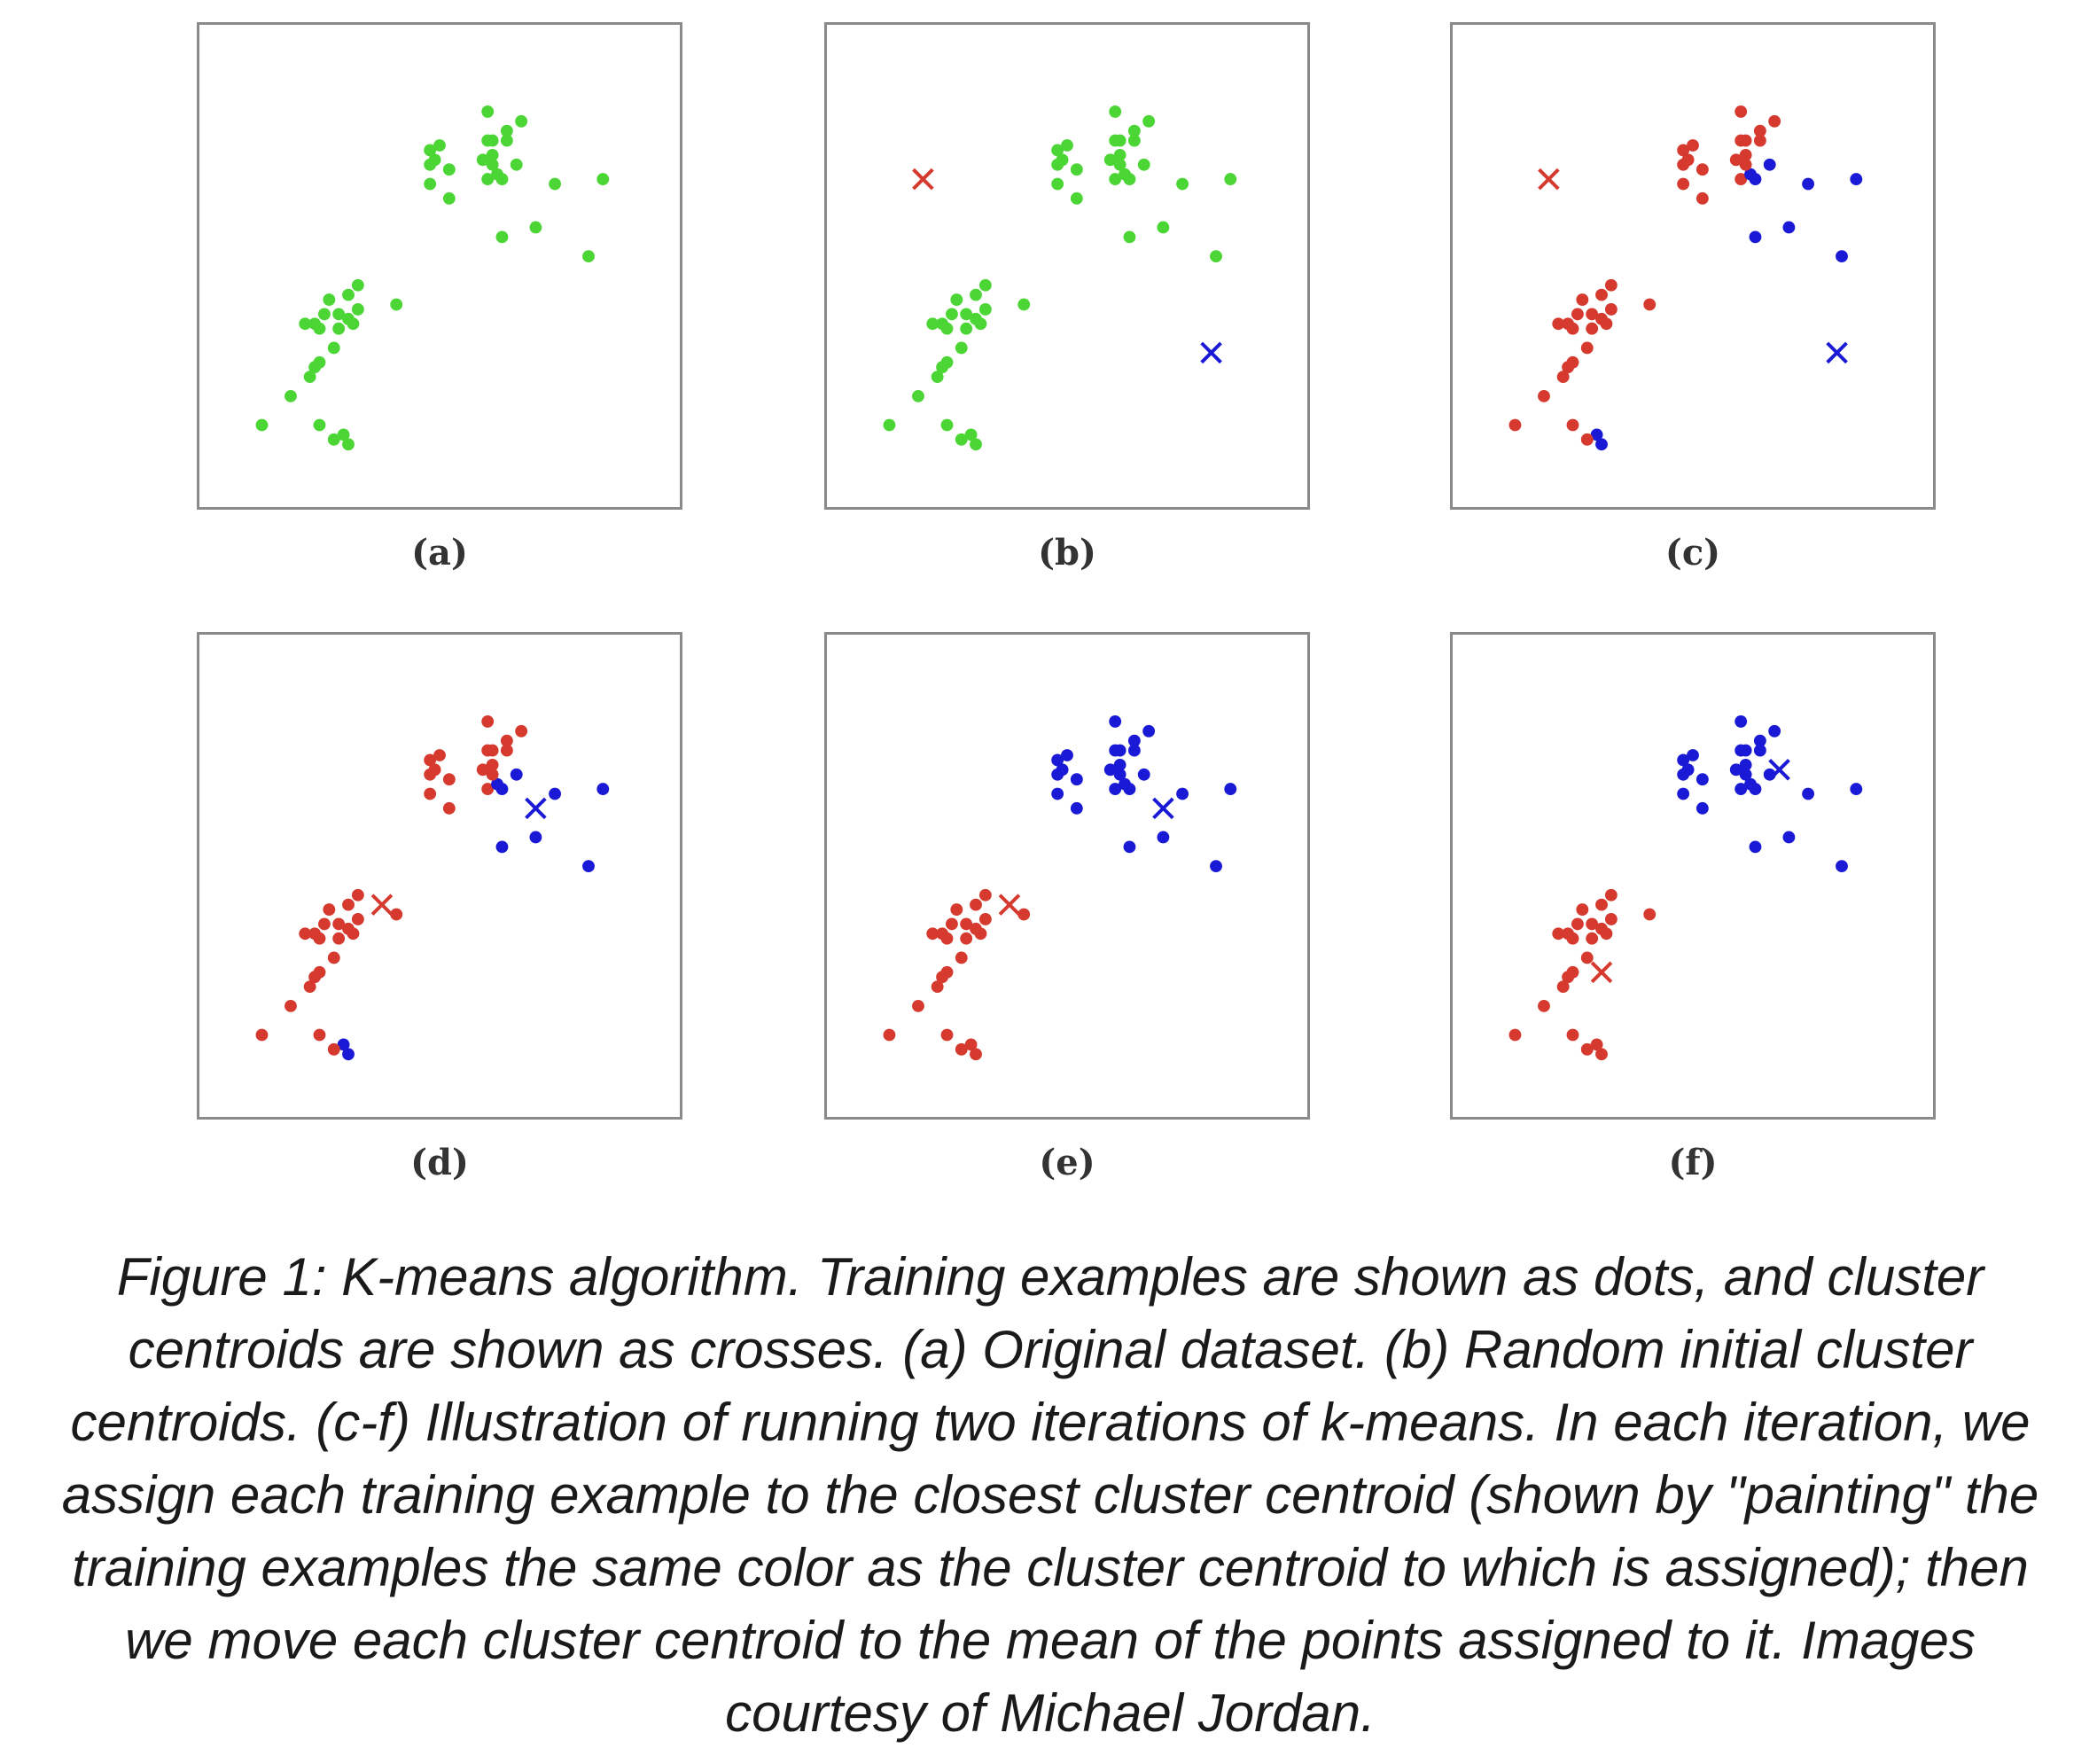 The image size is (2097, 1764). What do you see at coordinates (432, 888) in the screenshot?
I see `scatter-plot-d` at bounding box center [432, 888].